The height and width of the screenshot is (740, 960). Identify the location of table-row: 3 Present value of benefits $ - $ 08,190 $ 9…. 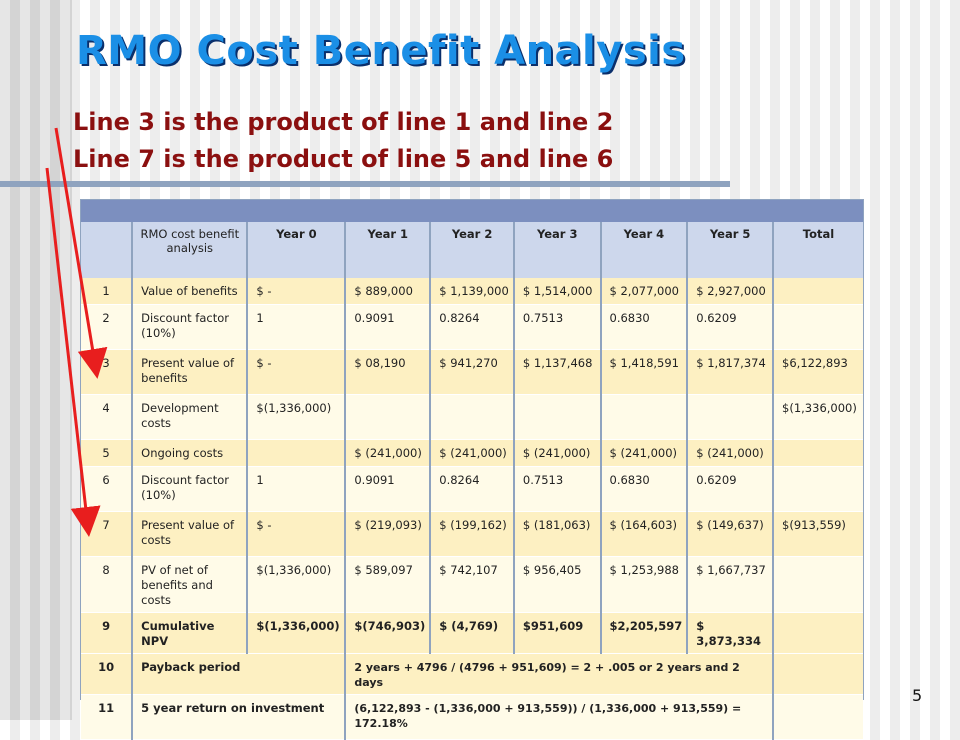
(472, 372).